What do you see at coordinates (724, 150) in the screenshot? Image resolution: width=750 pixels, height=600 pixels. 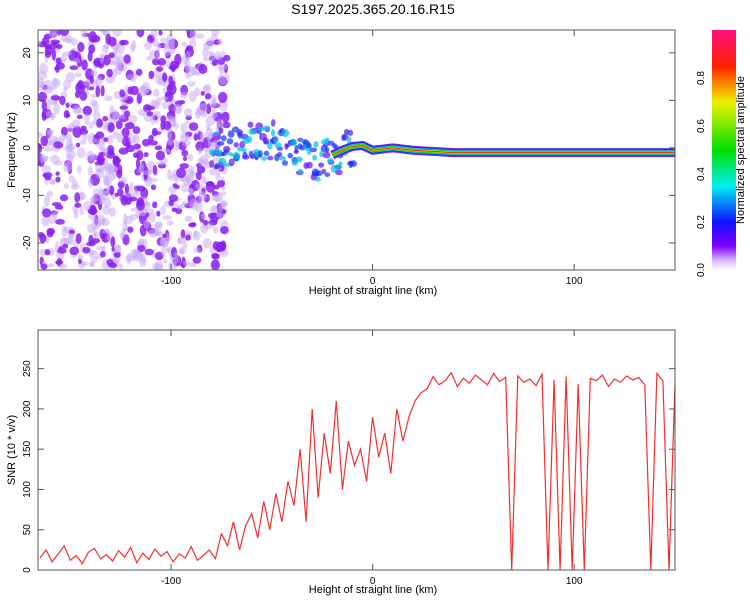 I see `colorbar` at bounding box center [724, 150].